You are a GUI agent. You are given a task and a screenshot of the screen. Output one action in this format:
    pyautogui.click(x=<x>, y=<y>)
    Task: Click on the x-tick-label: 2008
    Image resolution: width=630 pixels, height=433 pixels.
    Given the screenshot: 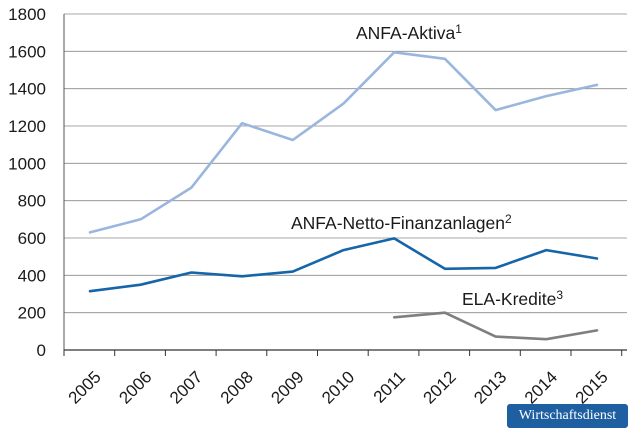 What is the action you would take?
    pyautogui.click(x=237, y=387)
    